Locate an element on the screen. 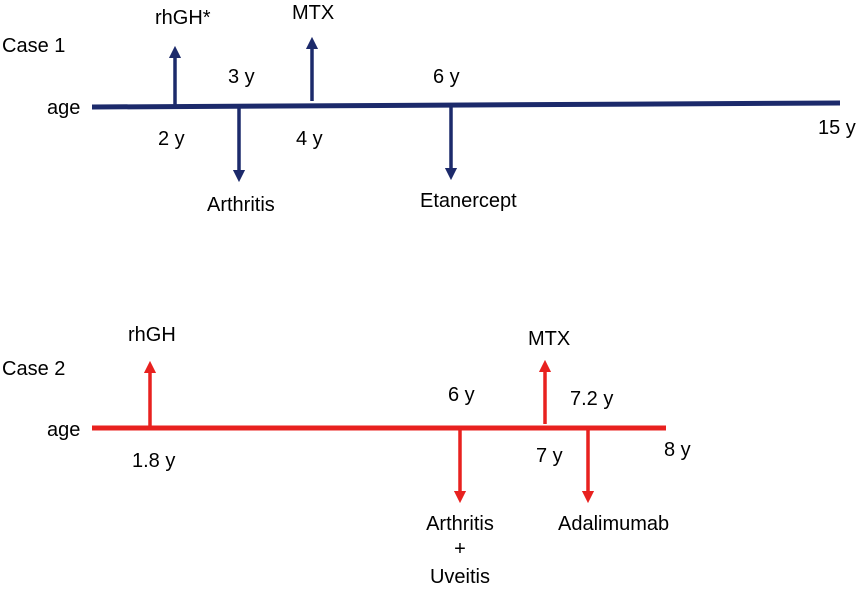 The image size is (867, 591). case2-adalimumab-label: Adalimumab is located at coordinates (613, 524).